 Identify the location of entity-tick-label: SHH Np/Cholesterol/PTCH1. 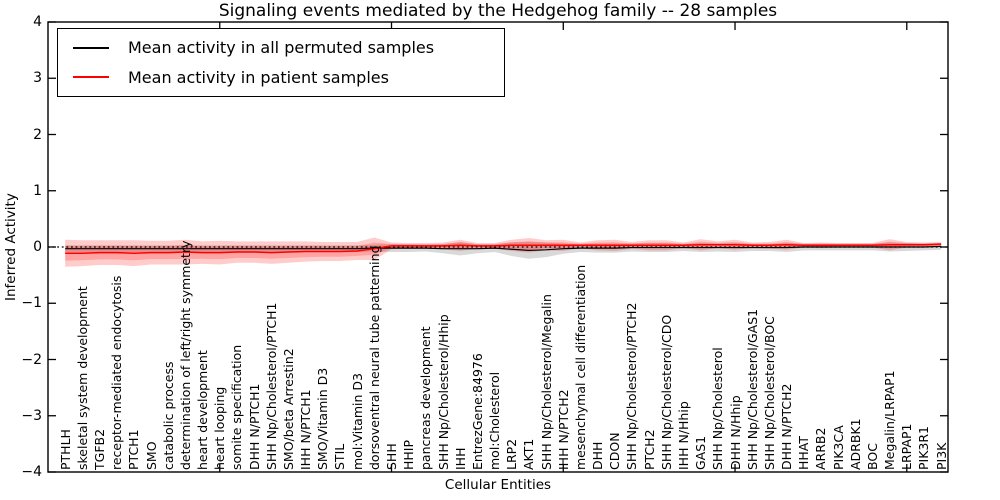
(271, 386).